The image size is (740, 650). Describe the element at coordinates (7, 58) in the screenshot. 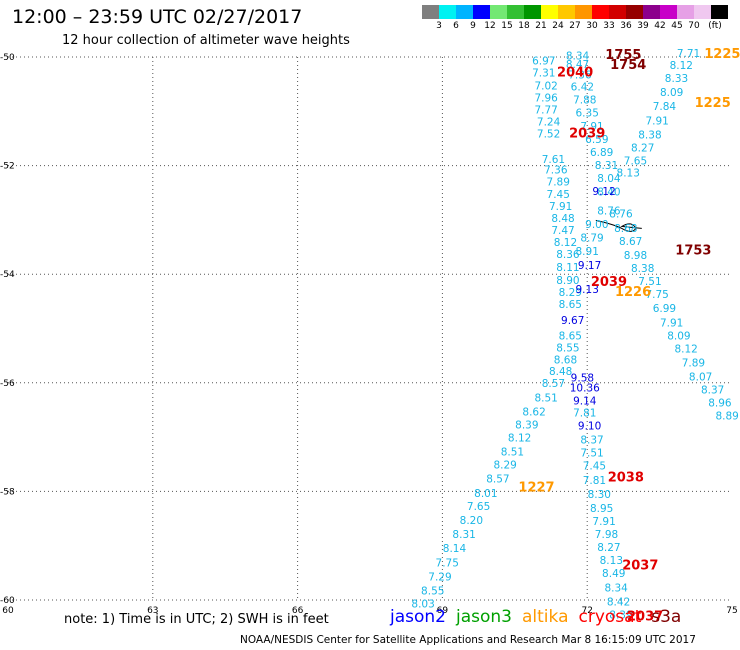

I see `y-tick-label: -50` at that location.